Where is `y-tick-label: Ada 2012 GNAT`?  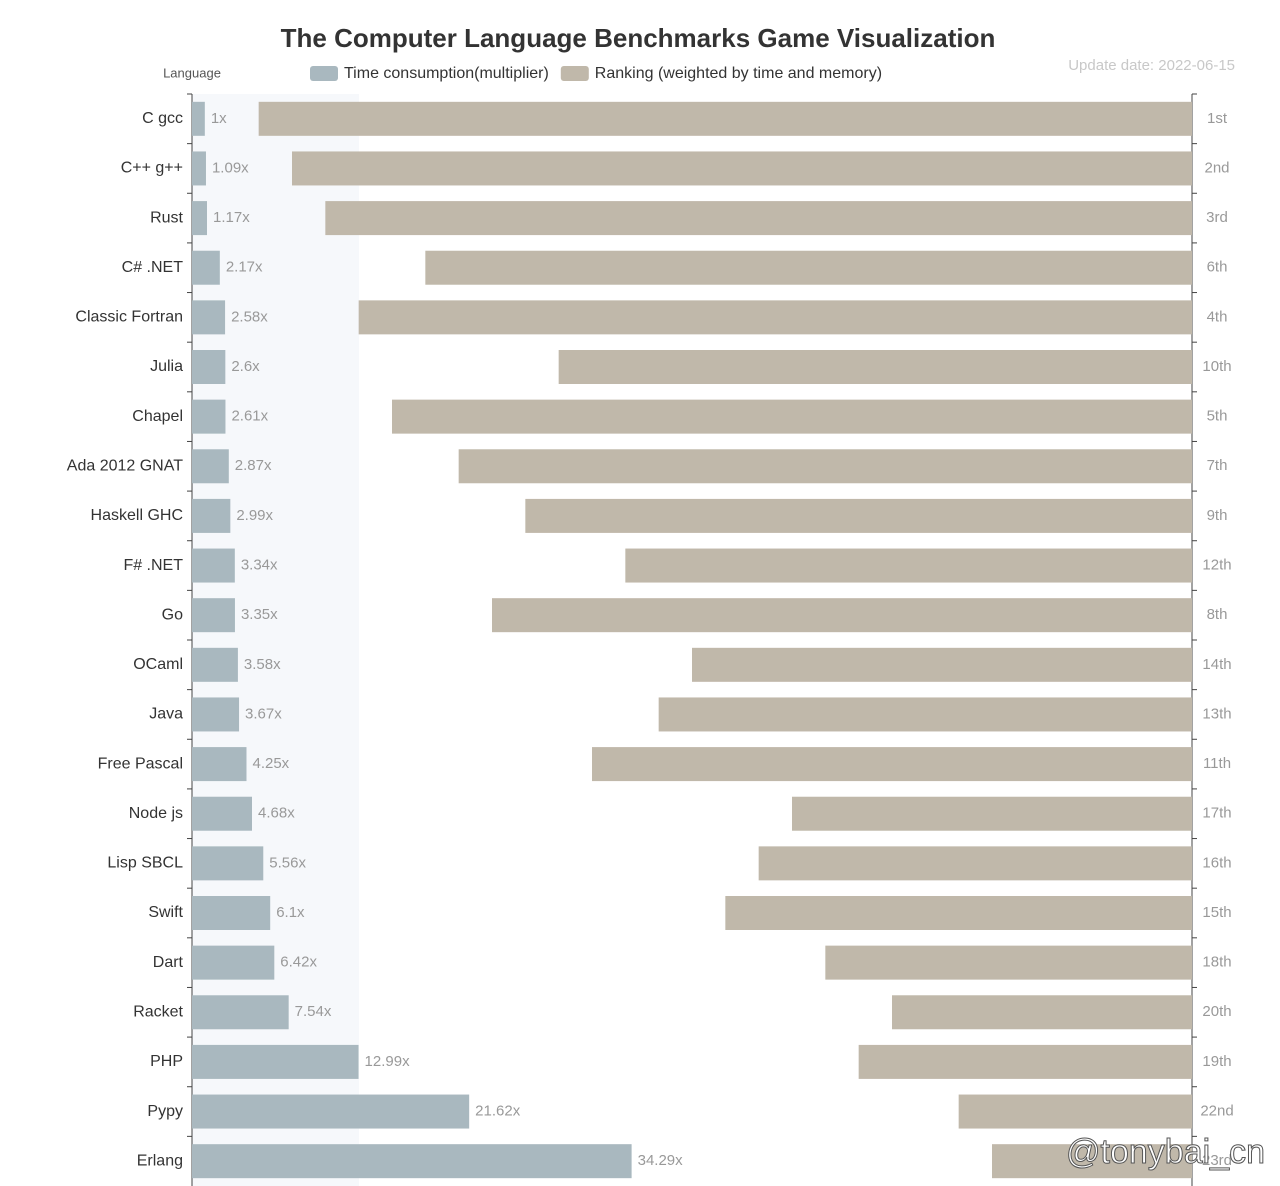
y-tick-label: Ada 2012 GNAT is located at coordinates (125, 465).